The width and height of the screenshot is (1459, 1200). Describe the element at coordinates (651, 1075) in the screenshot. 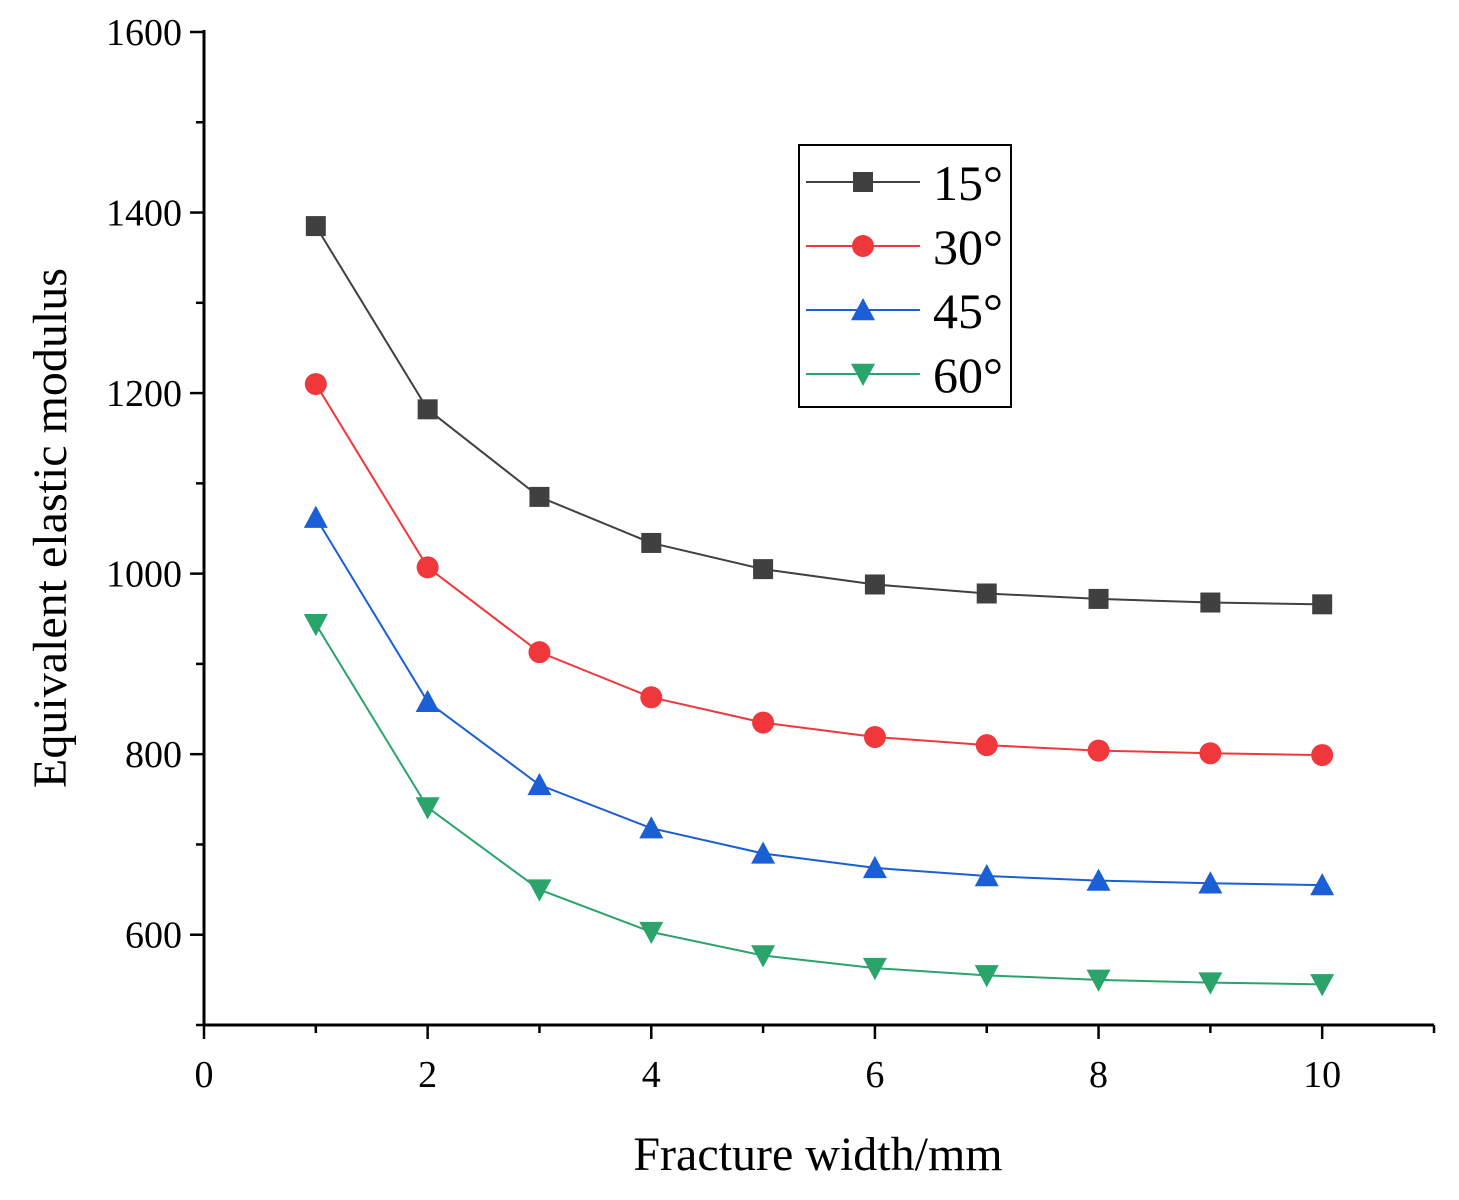

I see `x-tick-label: 4` at that location.